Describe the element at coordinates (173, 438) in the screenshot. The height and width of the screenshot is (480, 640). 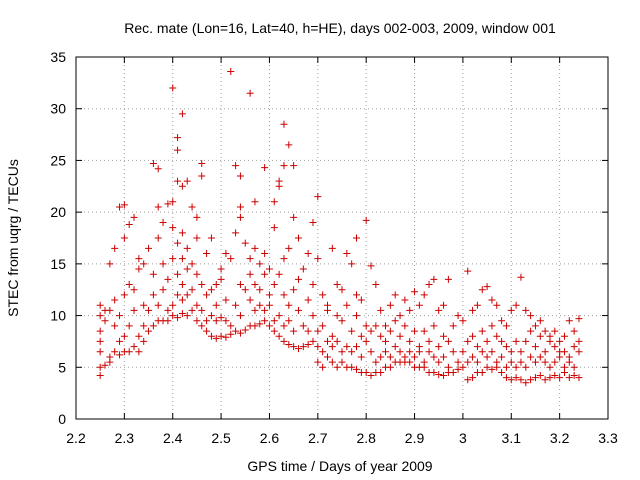
I see `x-tick-label: 2.4` at that location.